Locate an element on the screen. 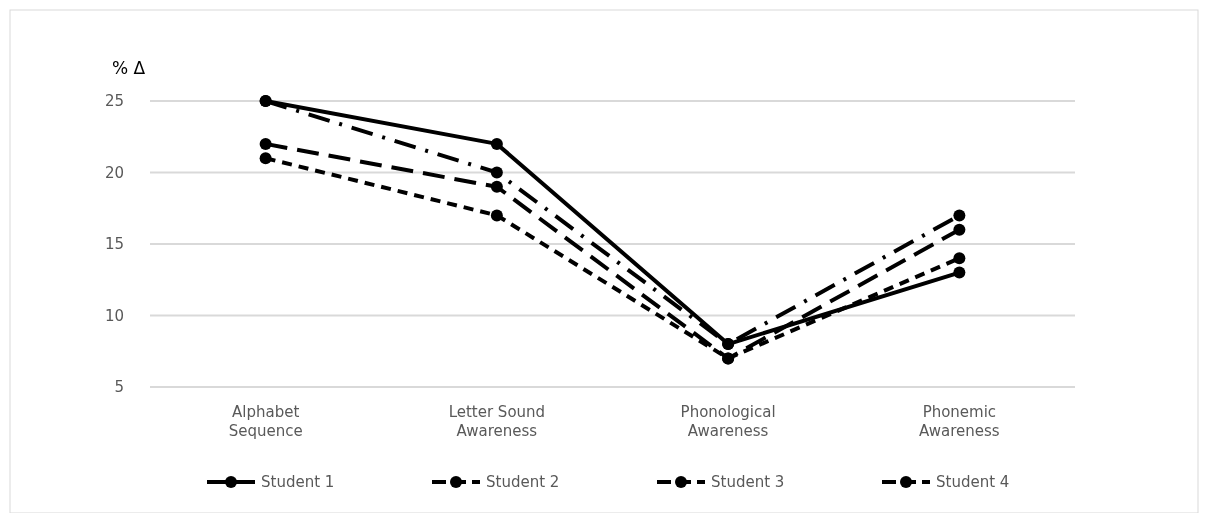  legend-label: Student 4 is located at coordinates (973, 482).